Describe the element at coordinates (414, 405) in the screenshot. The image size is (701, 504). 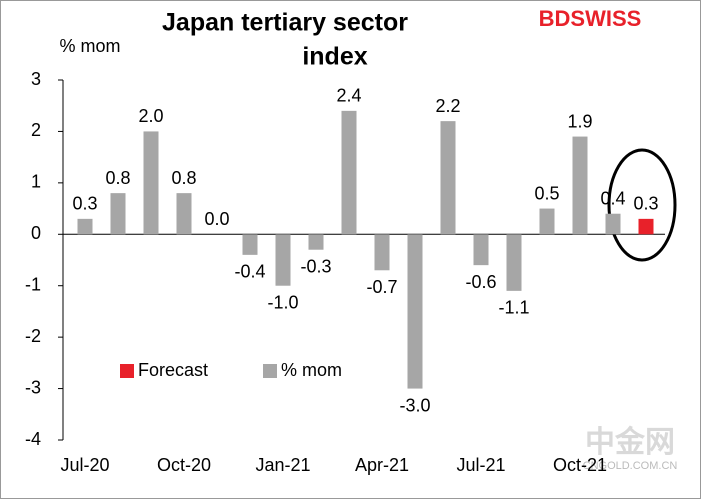
I see `value-label: -3.0` at that location.